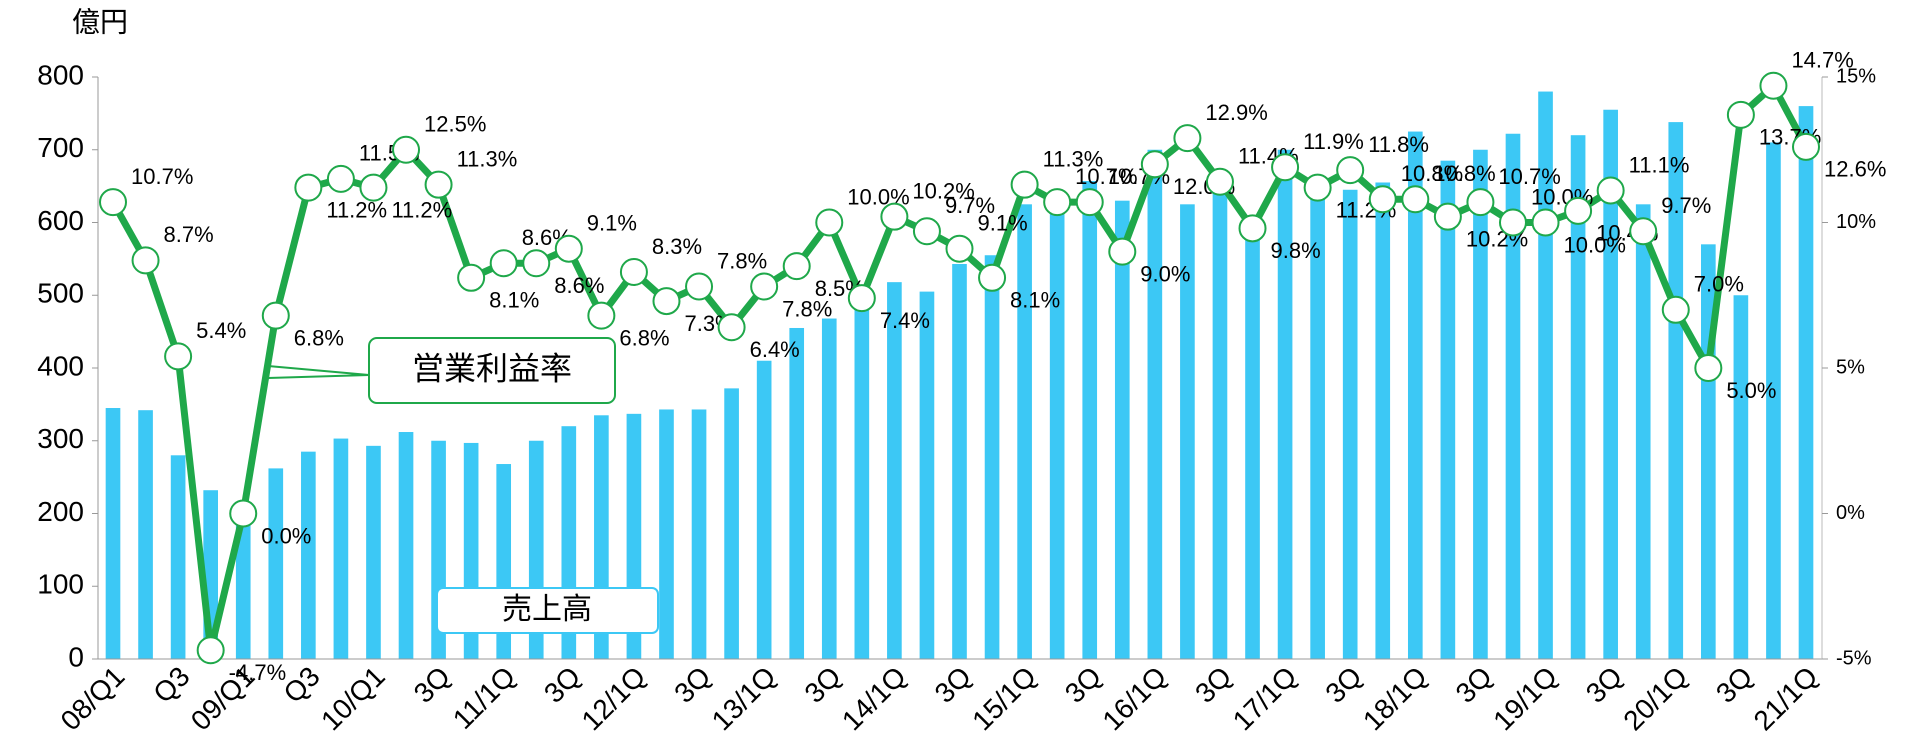 The height and width of the screenshot is (756, 1917). I want to click on y-tick-label: 600, so click(60, 220).